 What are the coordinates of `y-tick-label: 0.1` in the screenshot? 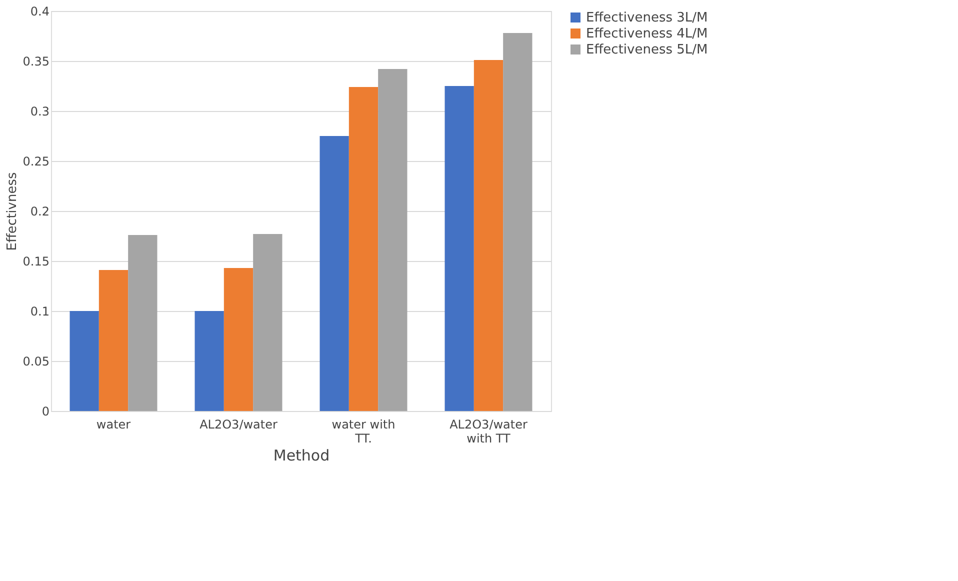 It's located at (40, 311).